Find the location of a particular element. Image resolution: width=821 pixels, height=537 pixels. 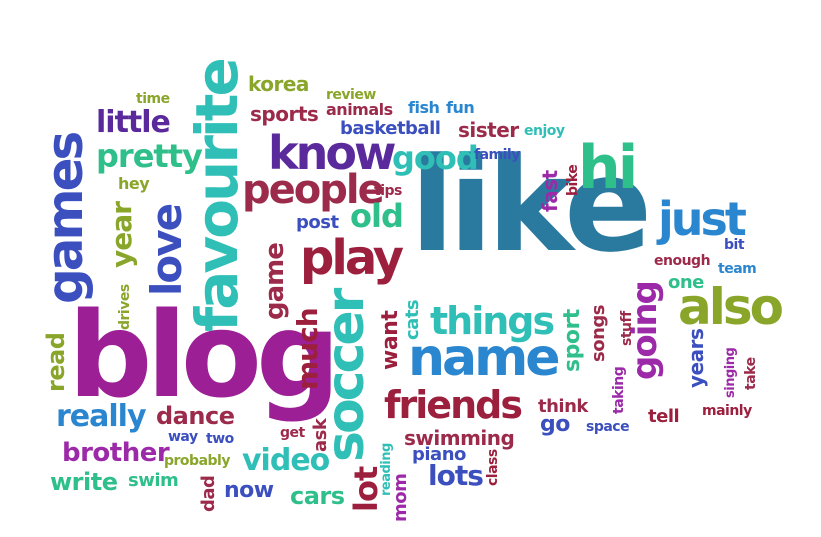

word-taking: taking is located at coordinates (619, 390).